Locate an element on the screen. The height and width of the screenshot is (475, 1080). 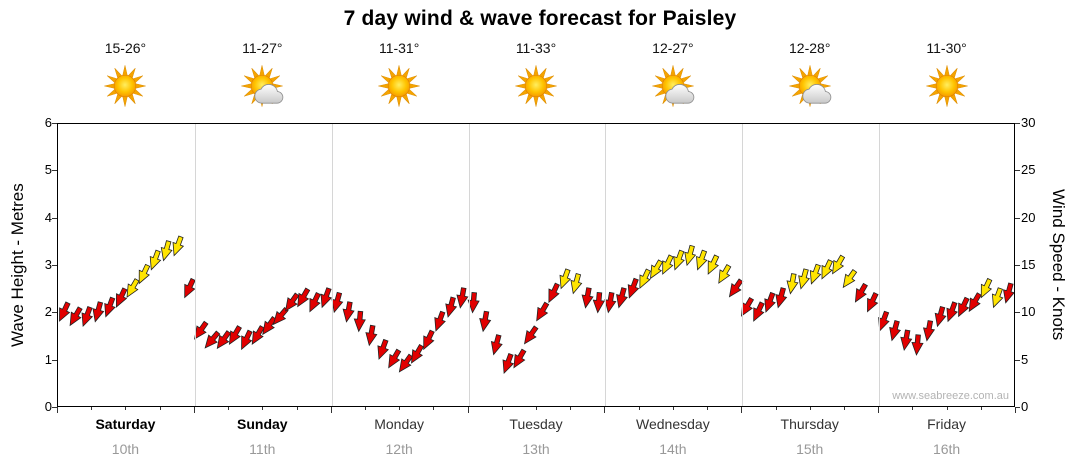
day-name-label: Friday is located at coordinates (947, 424).